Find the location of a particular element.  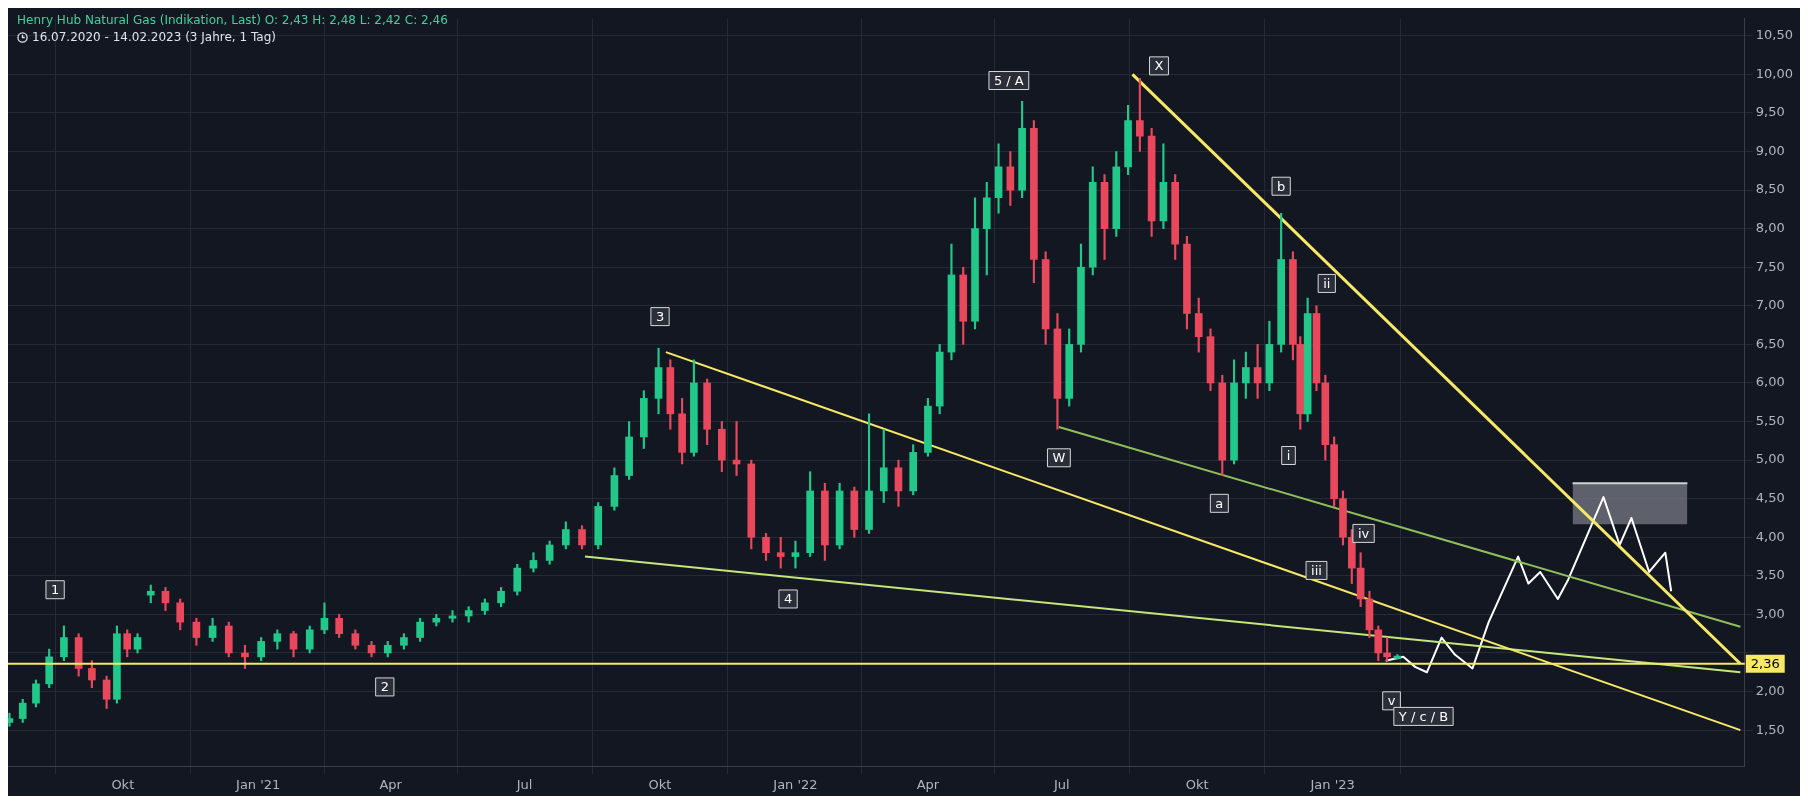

y-tick-label: 7,50 is located at coordinates (1770, 266).